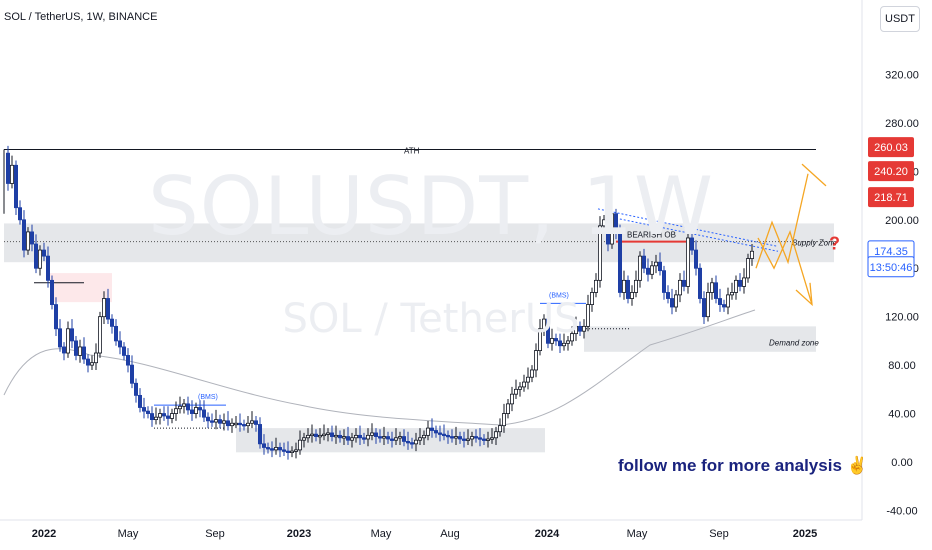 This screenshot has width=932, height=550. Describe the element at coordinates (805, 534) in the screenshot. I see `x-tick-label: 2025` at that location.